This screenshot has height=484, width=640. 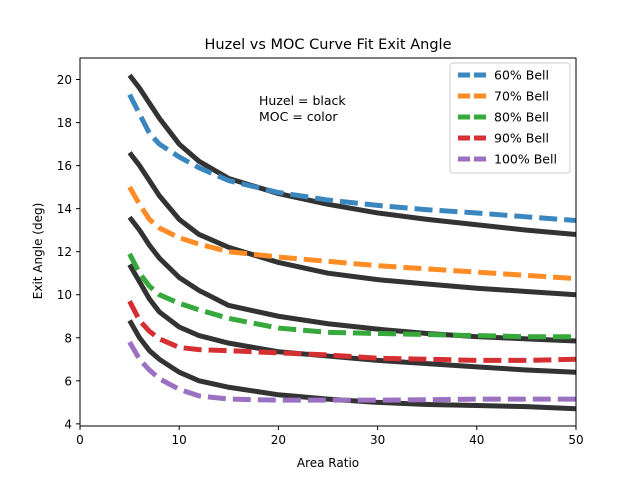 I want to click on y-tick-label: 6, so click(x=68, y=381).